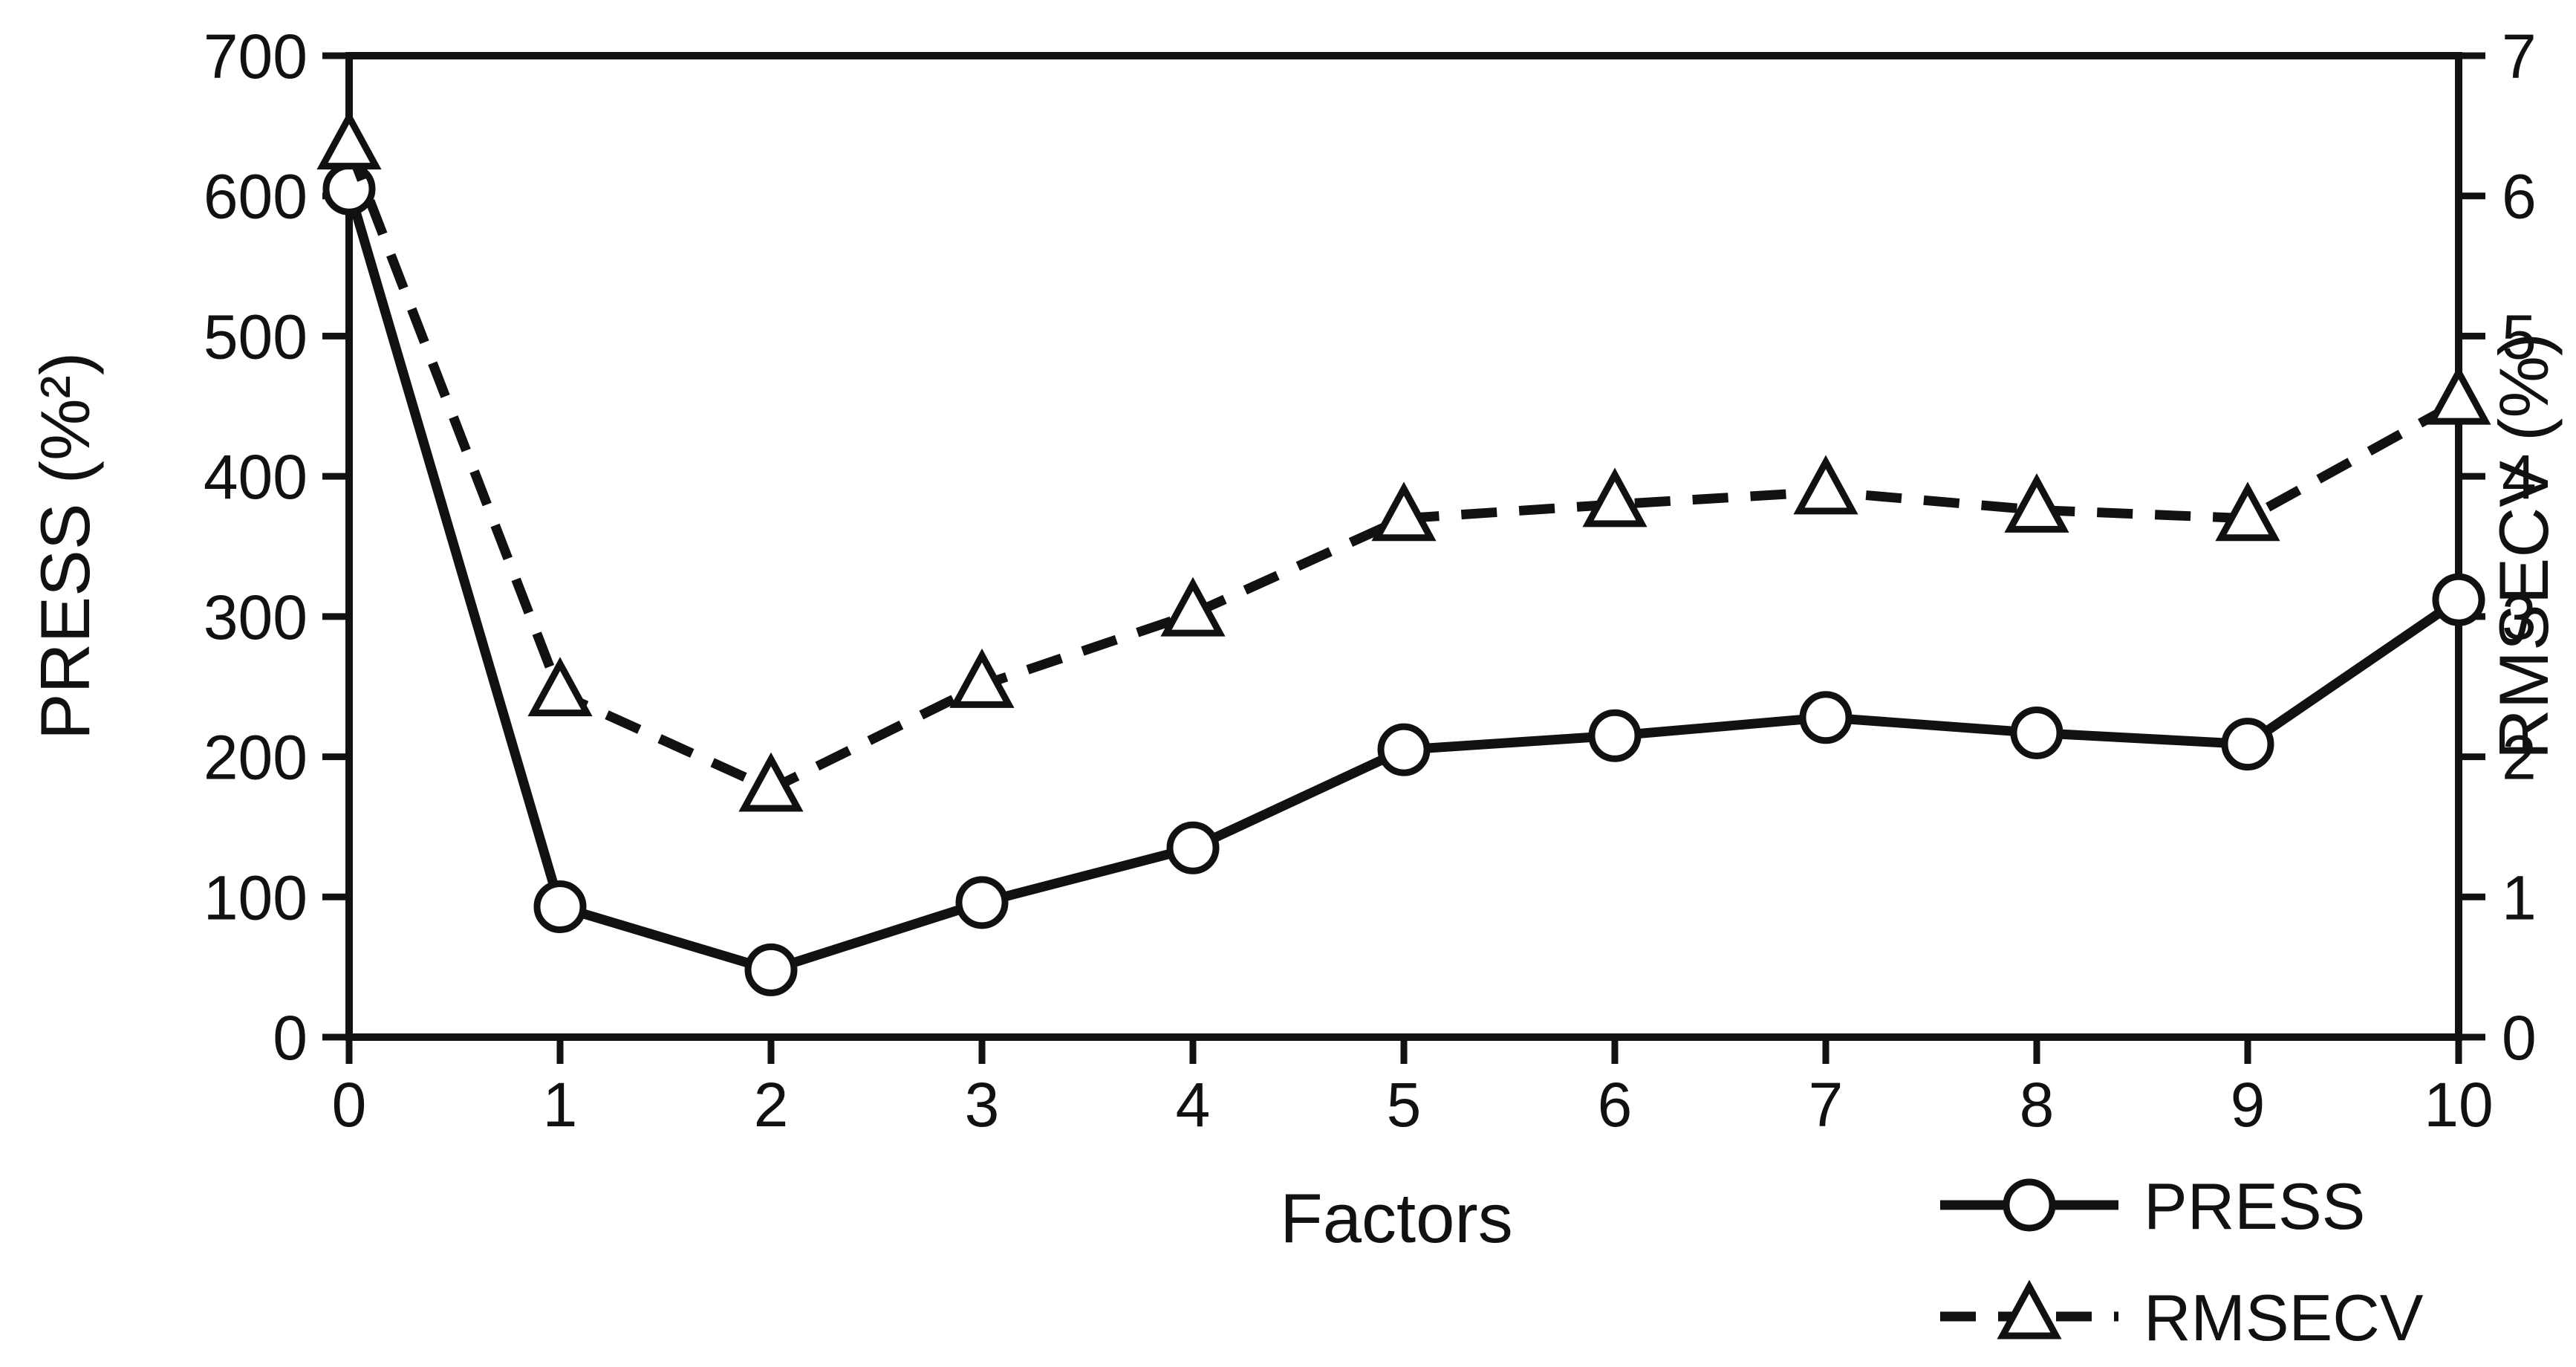 The image size is (2576, 1367). What do you see at coordinates (2520, 897) in the screenshot?
I see `right-axis-tick-label: 1` at bounding box center [2520, 897].